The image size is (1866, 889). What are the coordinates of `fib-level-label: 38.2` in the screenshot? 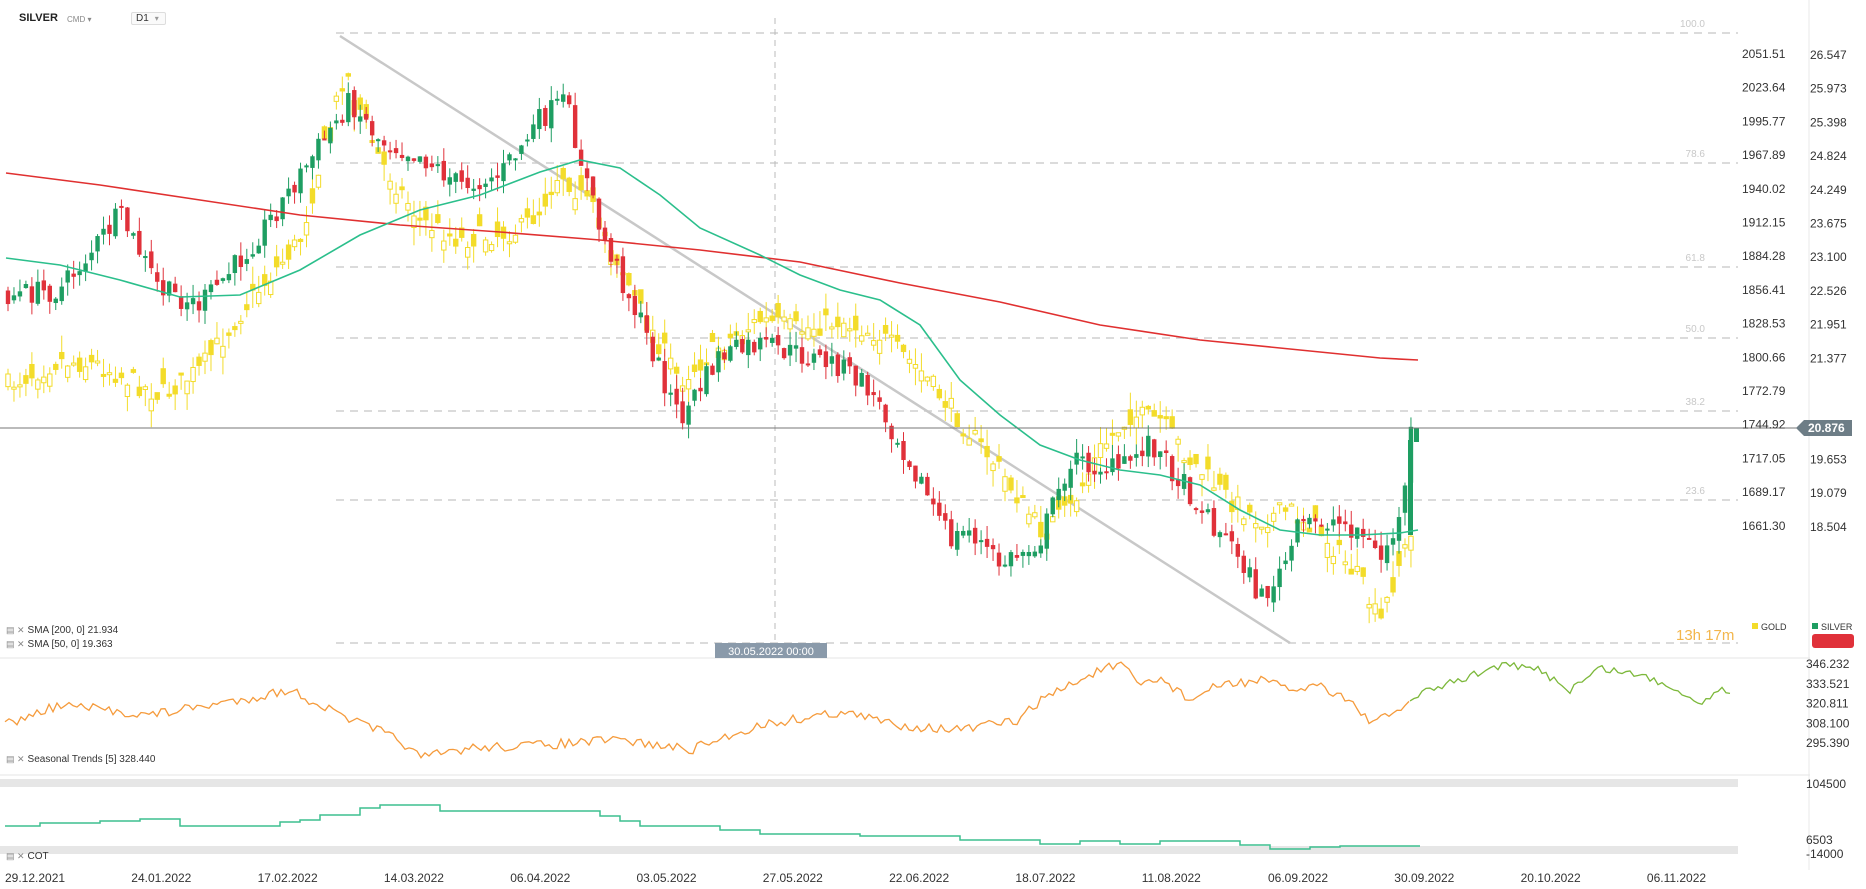 It's located at (1696, 402).